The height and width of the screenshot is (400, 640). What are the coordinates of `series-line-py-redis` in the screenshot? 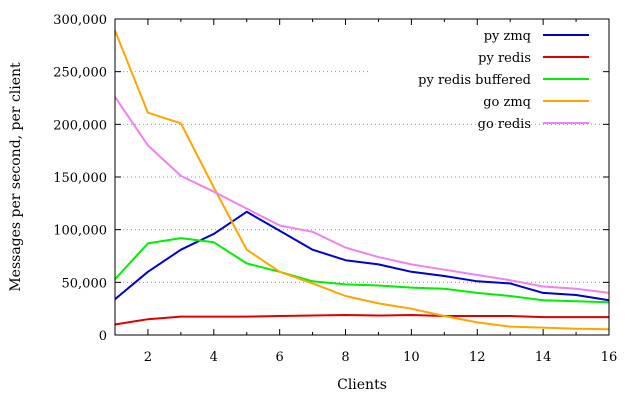 It's located at (361, 320).